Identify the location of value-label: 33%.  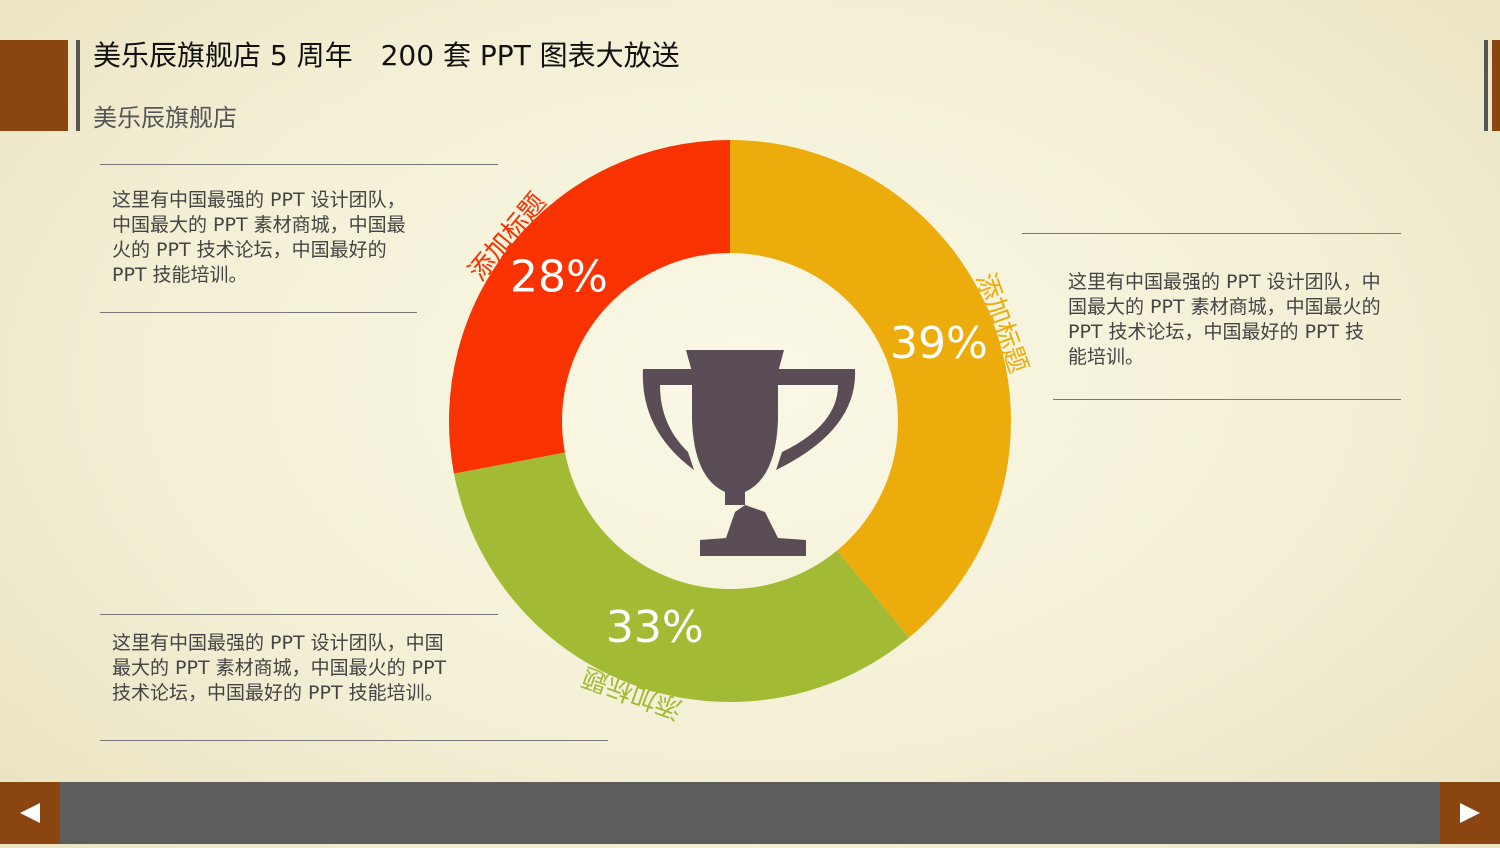
(655, 627).